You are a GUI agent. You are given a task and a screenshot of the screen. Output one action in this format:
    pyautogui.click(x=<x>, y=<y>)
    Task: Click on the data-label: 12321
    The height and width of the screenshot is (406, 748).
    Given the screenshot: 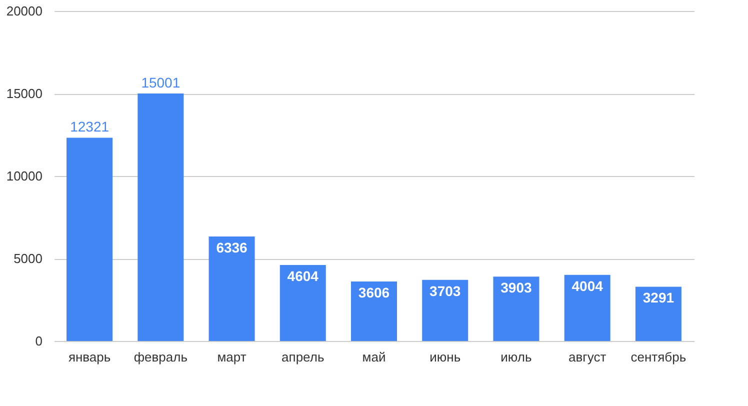 What is the action you would take?
    pyautogui.click(x=90, y=126)
    